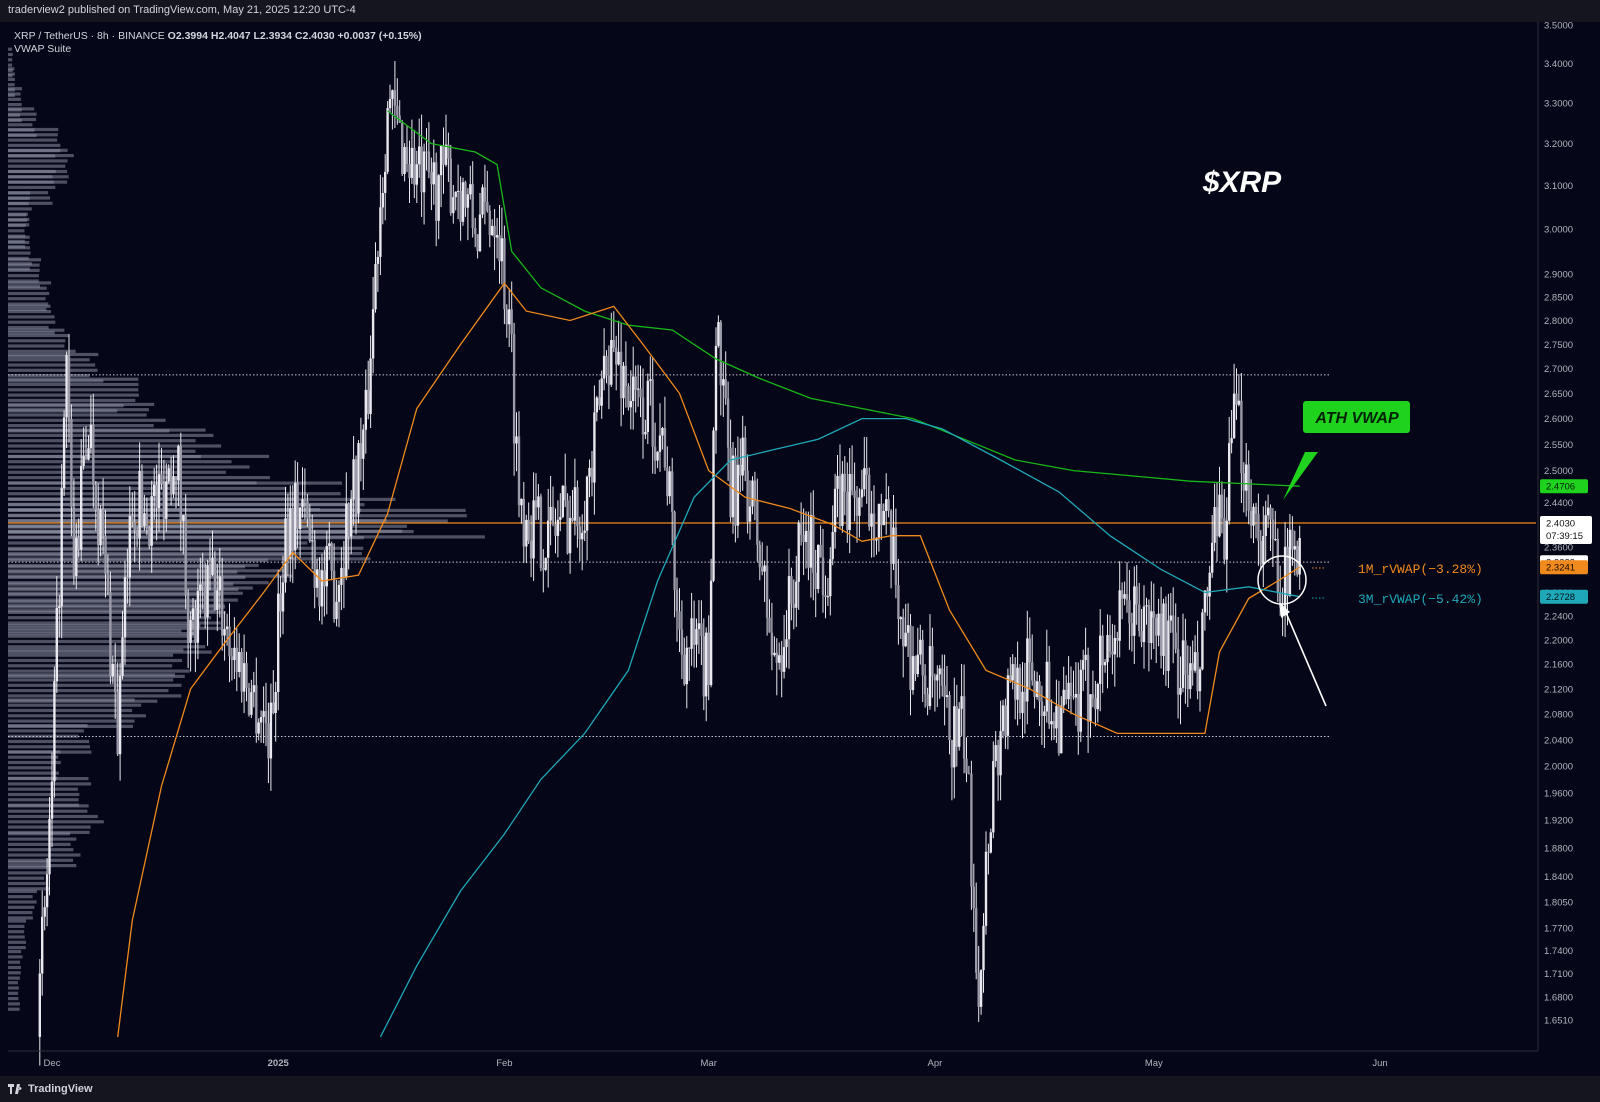  Describe the element at coordinates (1566, 530) in the screenshot. I see `current-price-label-bg` at that location.